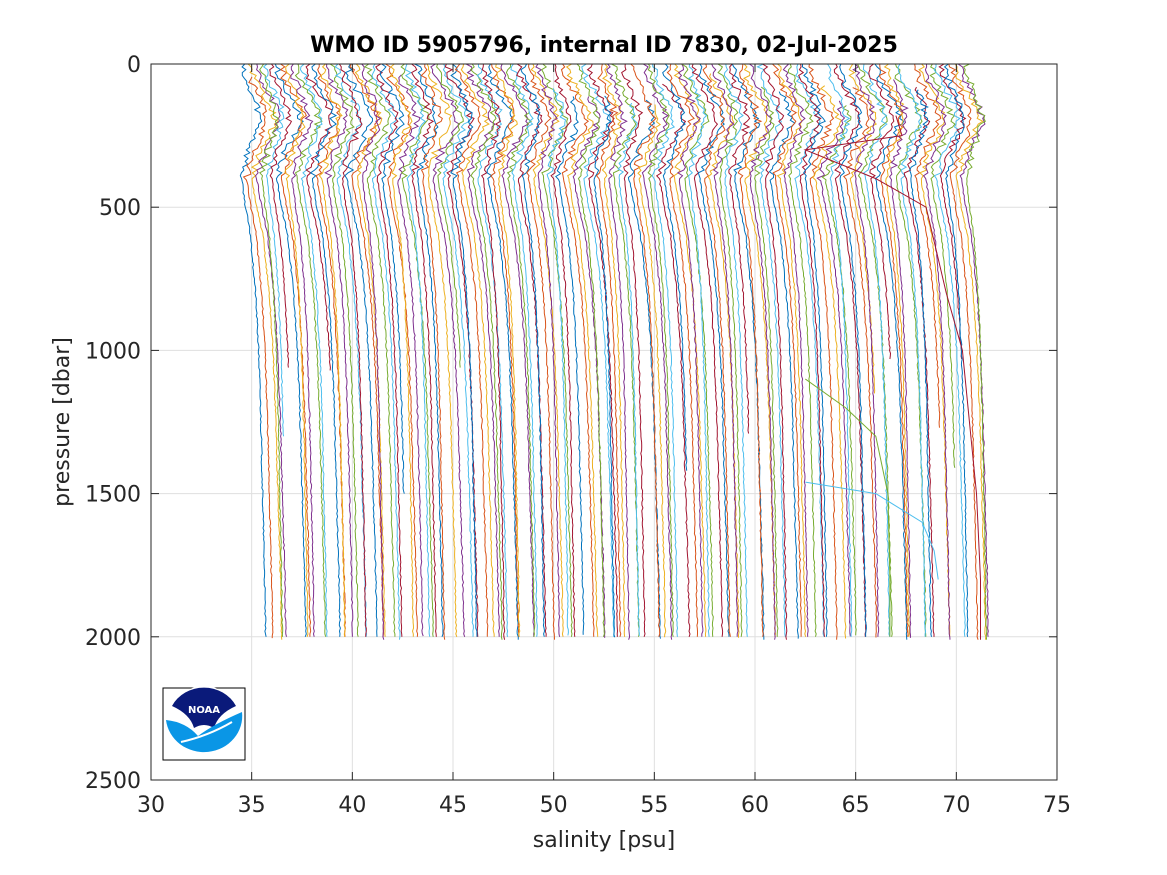  What do you see at coordinates (352, 805) in the screenshot?
I see `x-tick-label: 40` at bounding box center [352, 805].